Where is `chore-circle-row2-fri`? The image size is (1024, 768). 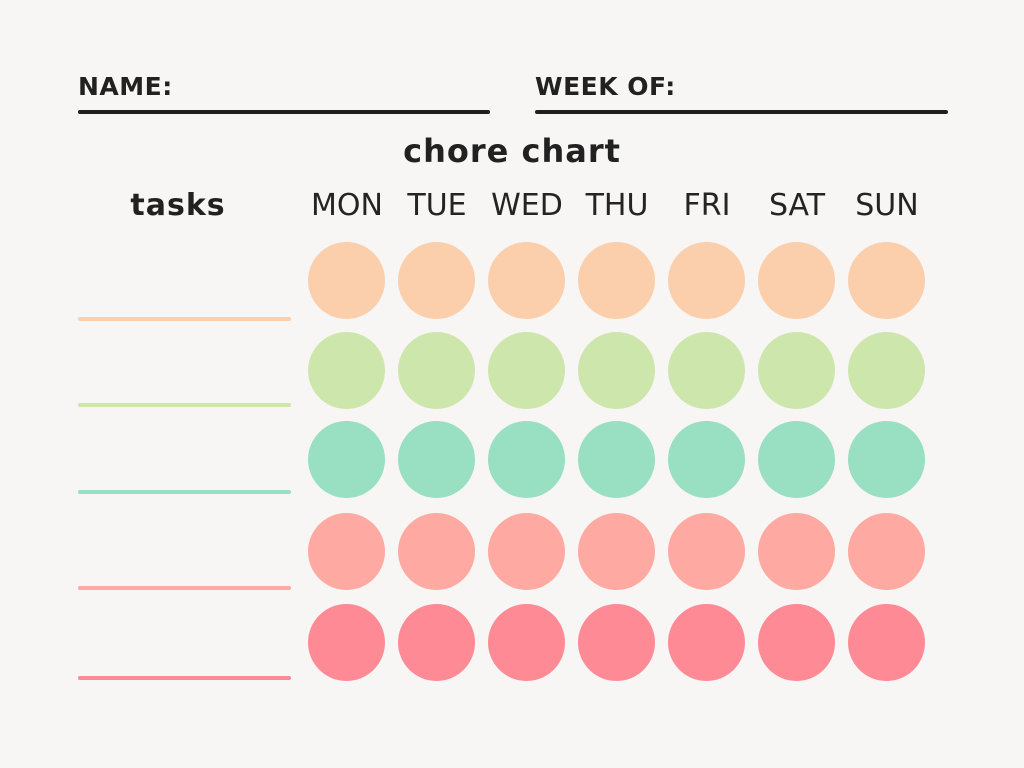 chore-circle-row2-fri is located at coordinates (706, 370).